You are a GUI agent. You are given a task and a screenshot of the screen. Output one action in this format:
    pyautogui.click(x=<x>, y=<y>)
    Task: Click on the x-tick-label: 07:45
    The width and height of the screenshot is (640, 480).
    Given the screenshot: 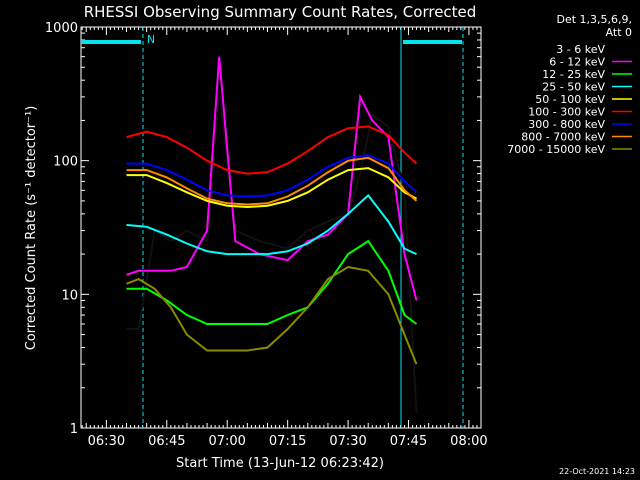 What is the action you would take?
    pyautogui.click(x=408, y=441)
    